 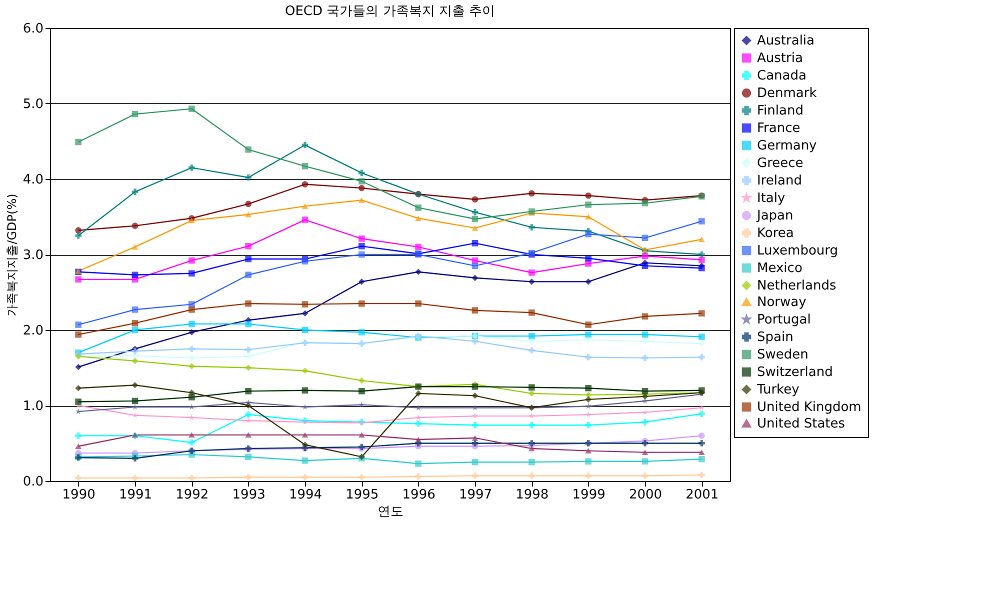 What do you see at coordinates (589, 495) in the screenshot?
I see `x-tick-label: 1999` at bounding box center [589, 495].